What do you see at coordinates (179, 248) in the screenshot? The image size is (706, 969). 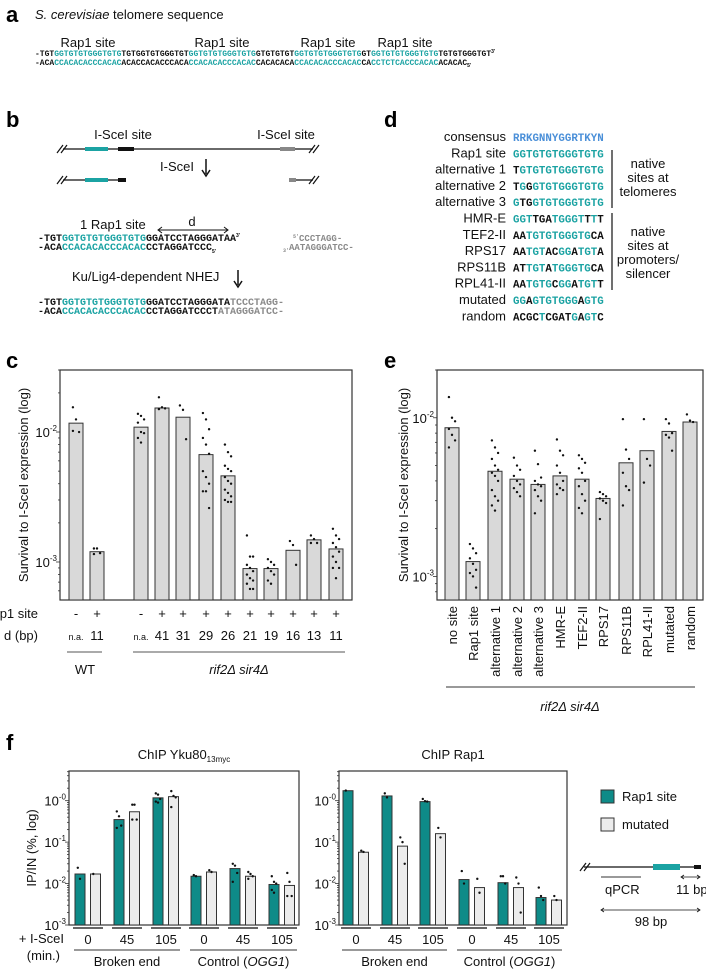 I see `sequence-segment: CCTAGGATCCC` at bounding box center [179, 248].